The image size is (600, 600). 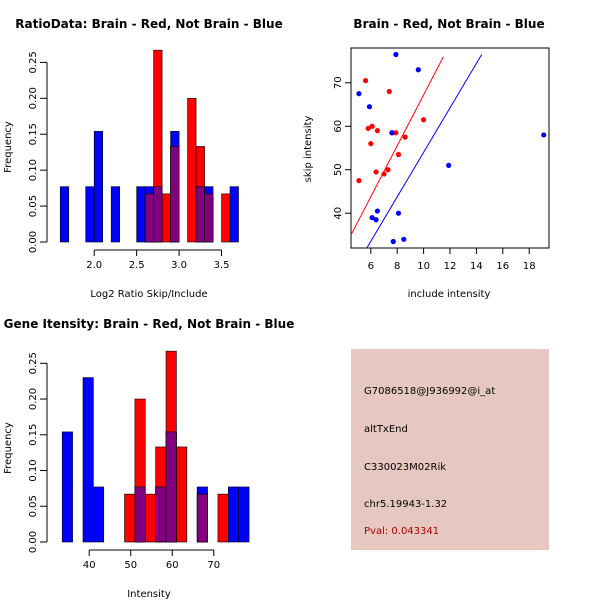 I want to click on location-text: chr5.19943-1.32, so click(x=406, y=504).